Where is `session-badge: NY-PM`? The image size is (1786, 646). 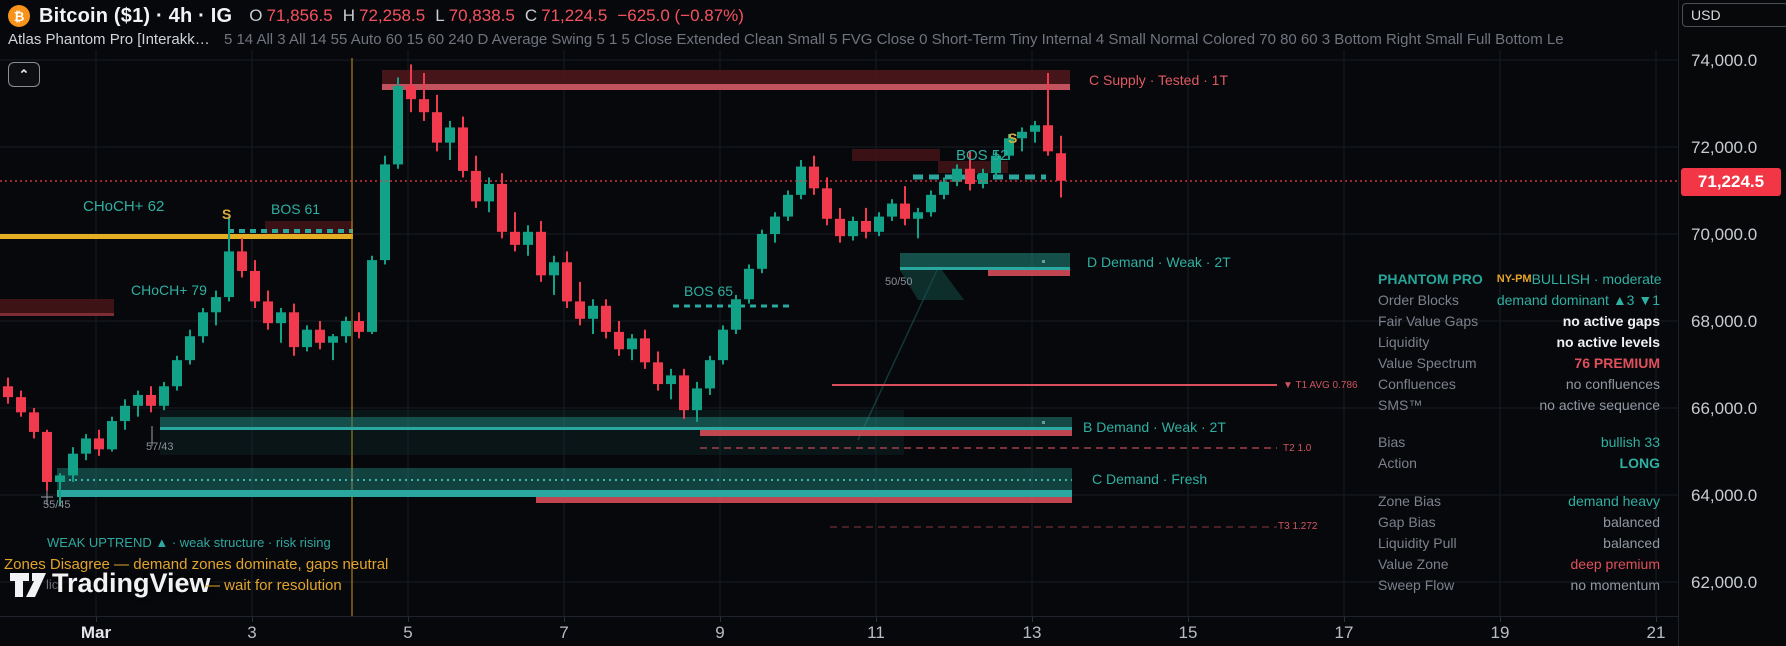
session-badge: NY-PM is located at coordinates (1514, 279).